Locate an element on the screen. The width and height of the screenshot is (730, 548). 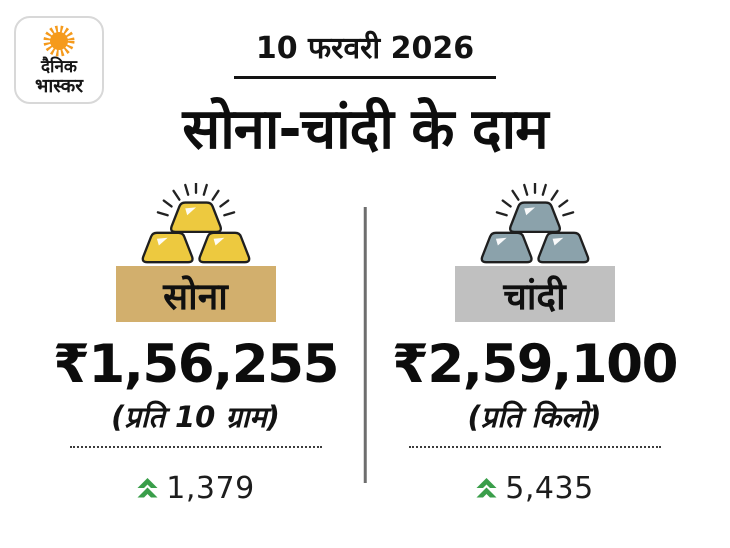
silver-change-row: 5,435 is located at coordinates (534, 488).